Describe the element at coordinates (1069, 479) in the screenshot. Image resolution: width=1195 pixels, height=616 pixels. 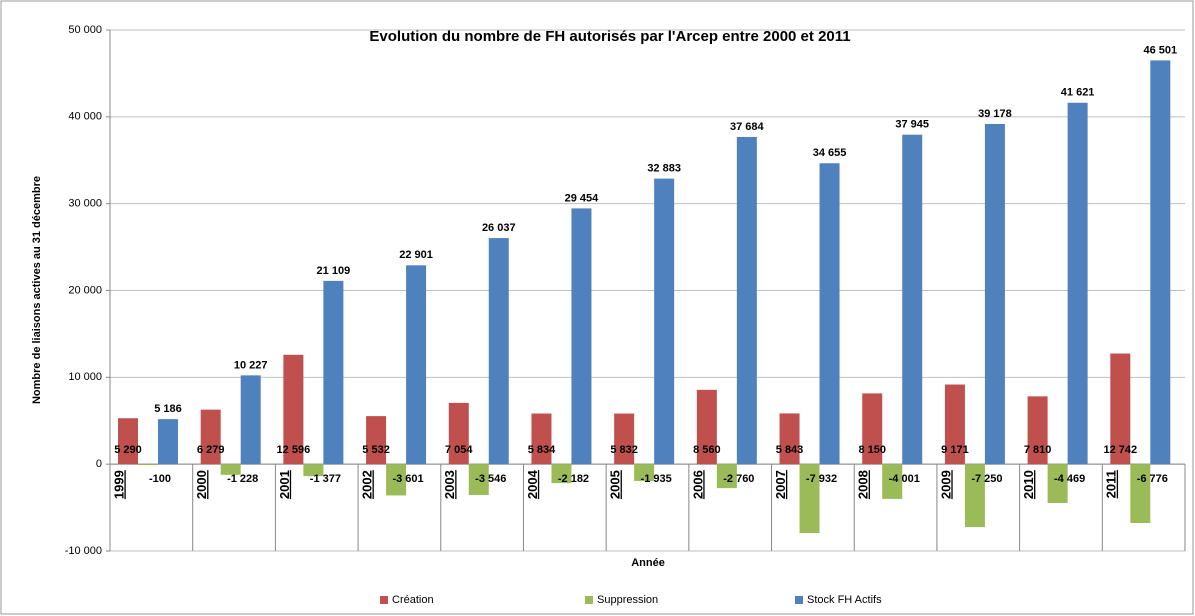
I see `data-label: -4 469` at that location.